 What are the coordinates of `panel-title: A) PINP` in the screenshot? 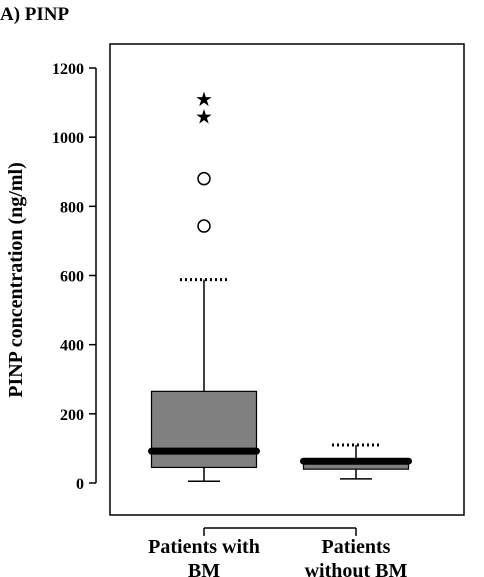 It's located at (35, 14).